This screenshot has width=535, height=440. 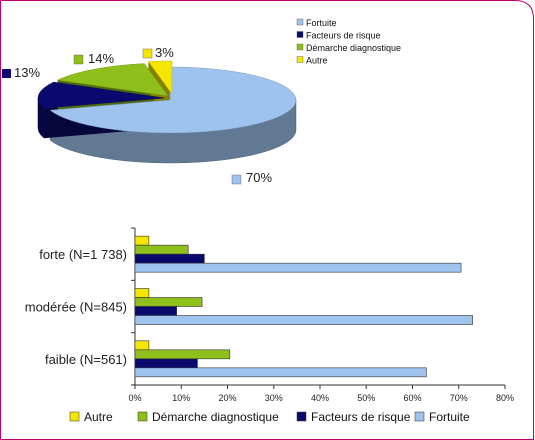 What do you see at coordinates (164, 52) in the screenshot?
I see `pie-value-label: 3%` at bounding box center [164, 52].